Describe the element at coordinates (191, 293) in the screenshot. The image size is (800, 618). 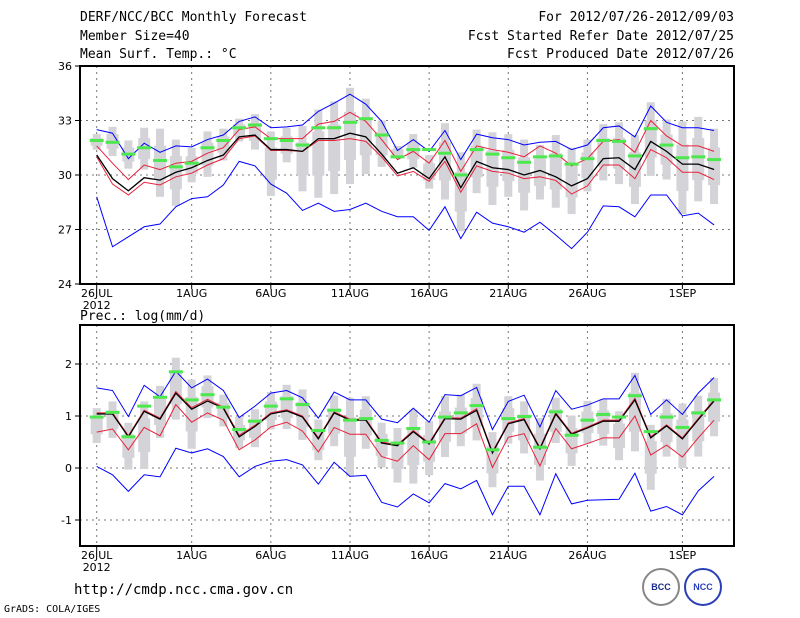
I see `x-tick-label: 1AUG` at that location.